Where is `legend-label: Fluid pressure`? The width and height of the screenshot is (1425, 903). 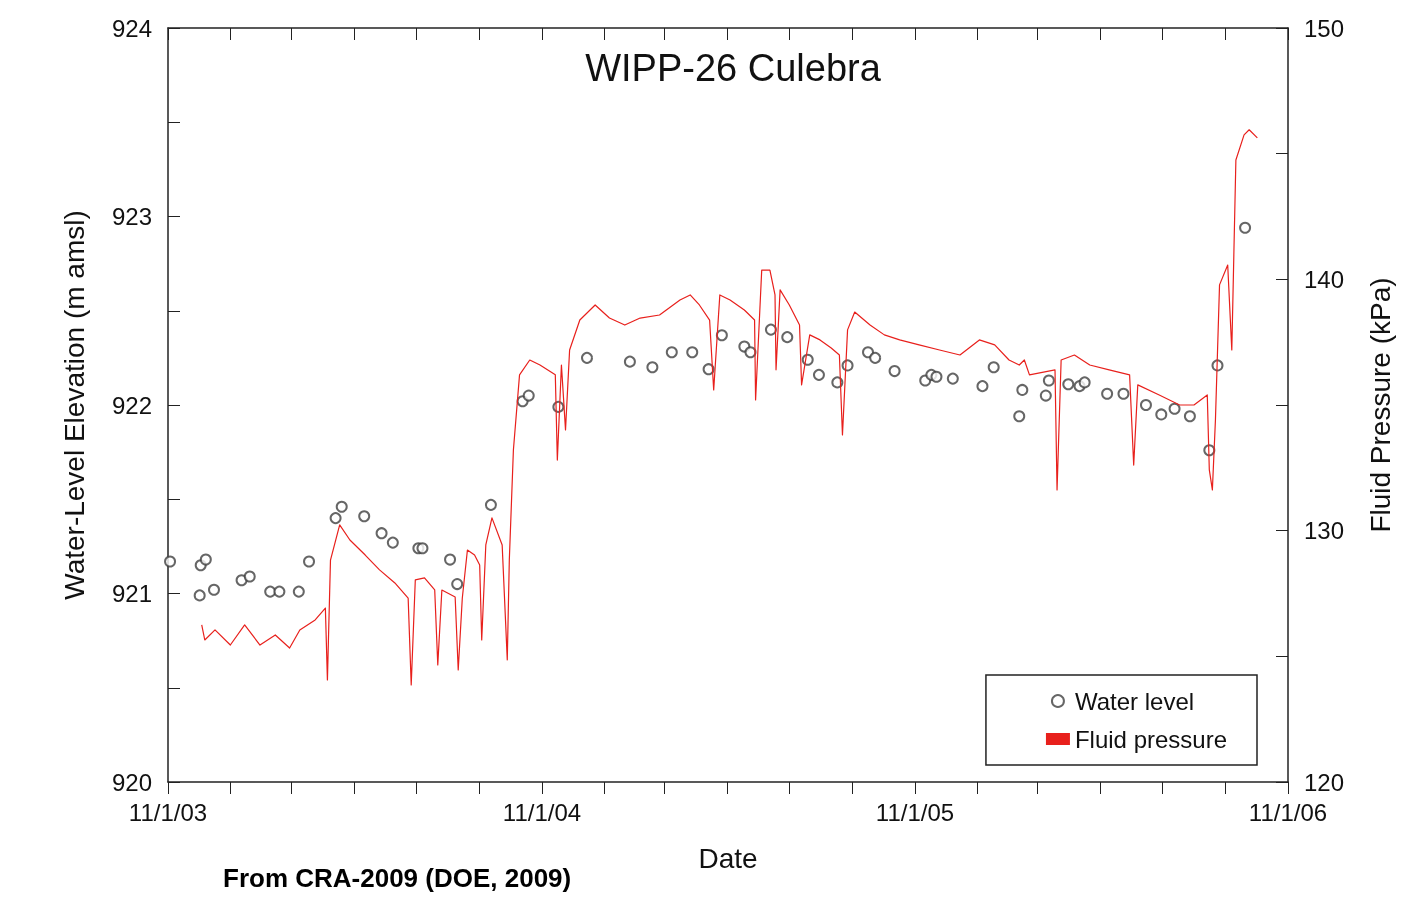
legend-label: Fluid pressure is located at coordinates (1150, 739).